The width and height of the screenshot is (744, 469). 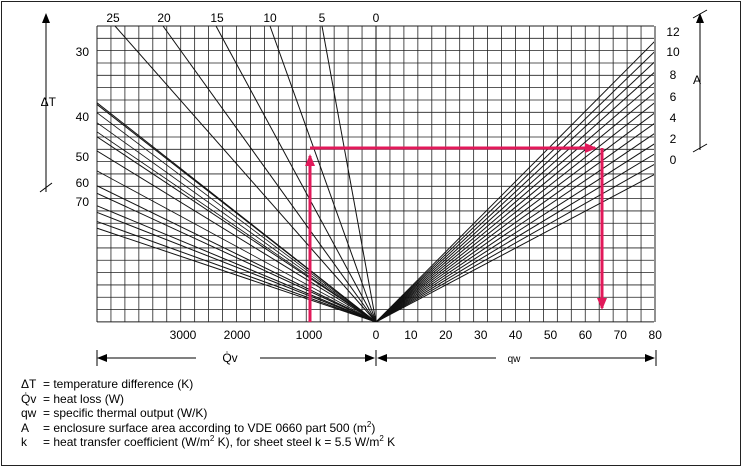 I want to click on qw-tick-label: 80, so click(x=656, y=335).